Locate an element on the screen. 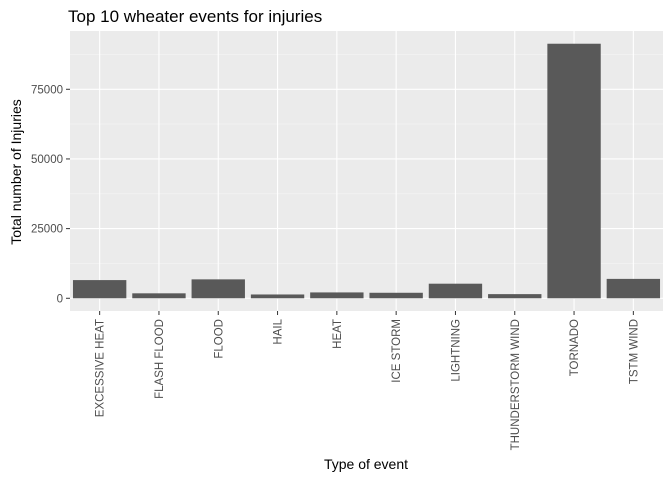 Image resolution: width=672 pixels, height=480 pixels. y-tick-label: 50000 is located at coordinates (47, 160).